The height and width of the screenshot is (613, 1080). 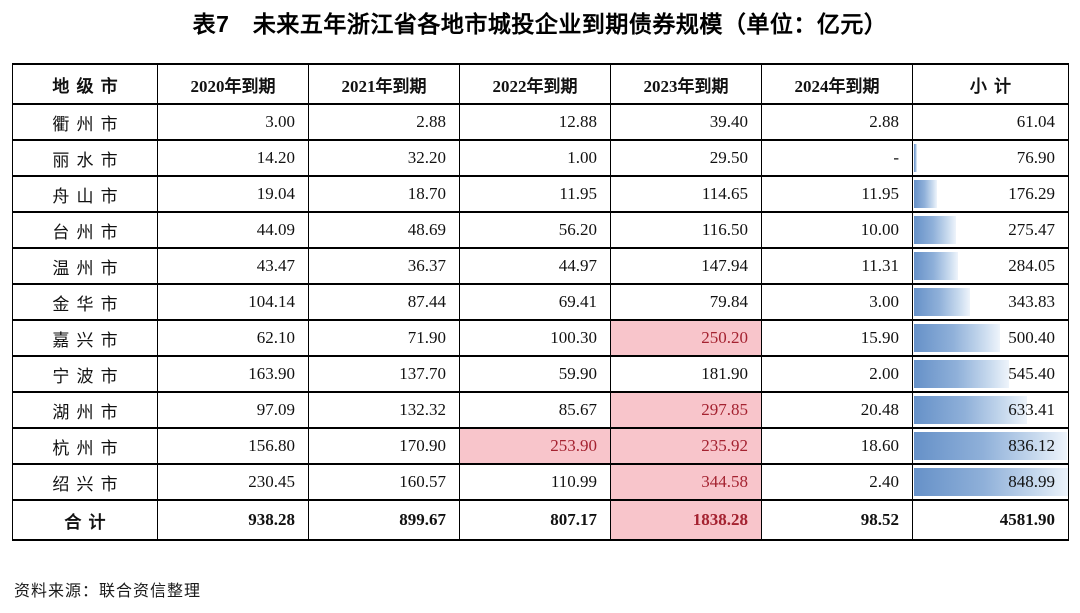 What do you see at coordinates (837, 338) in the screenshot?
I see `value-cell: 15.90` at bounding box center [837, 338].